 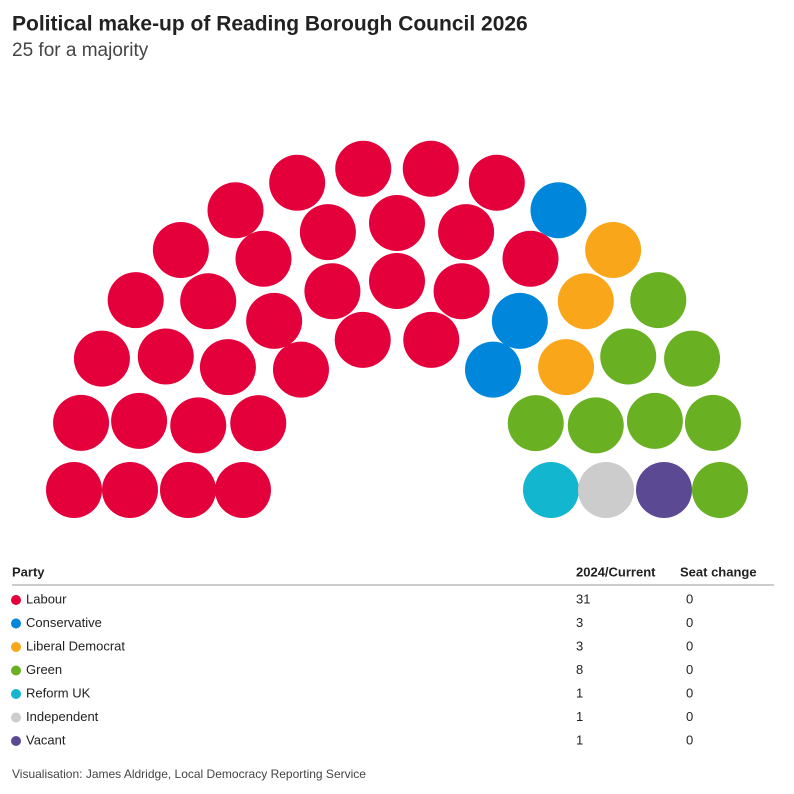 What do you see at coordinates (28, 571) in the screenshot?
I see `table-header: Party` at bounding box center [28, 571].